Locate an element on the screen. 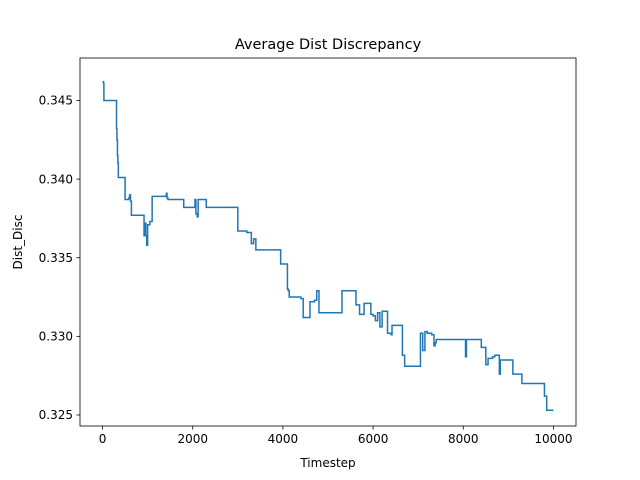 The width and height of the screenshot is (640, 480). y-tick-label: 0.325 is located at coordinates (56, 415).